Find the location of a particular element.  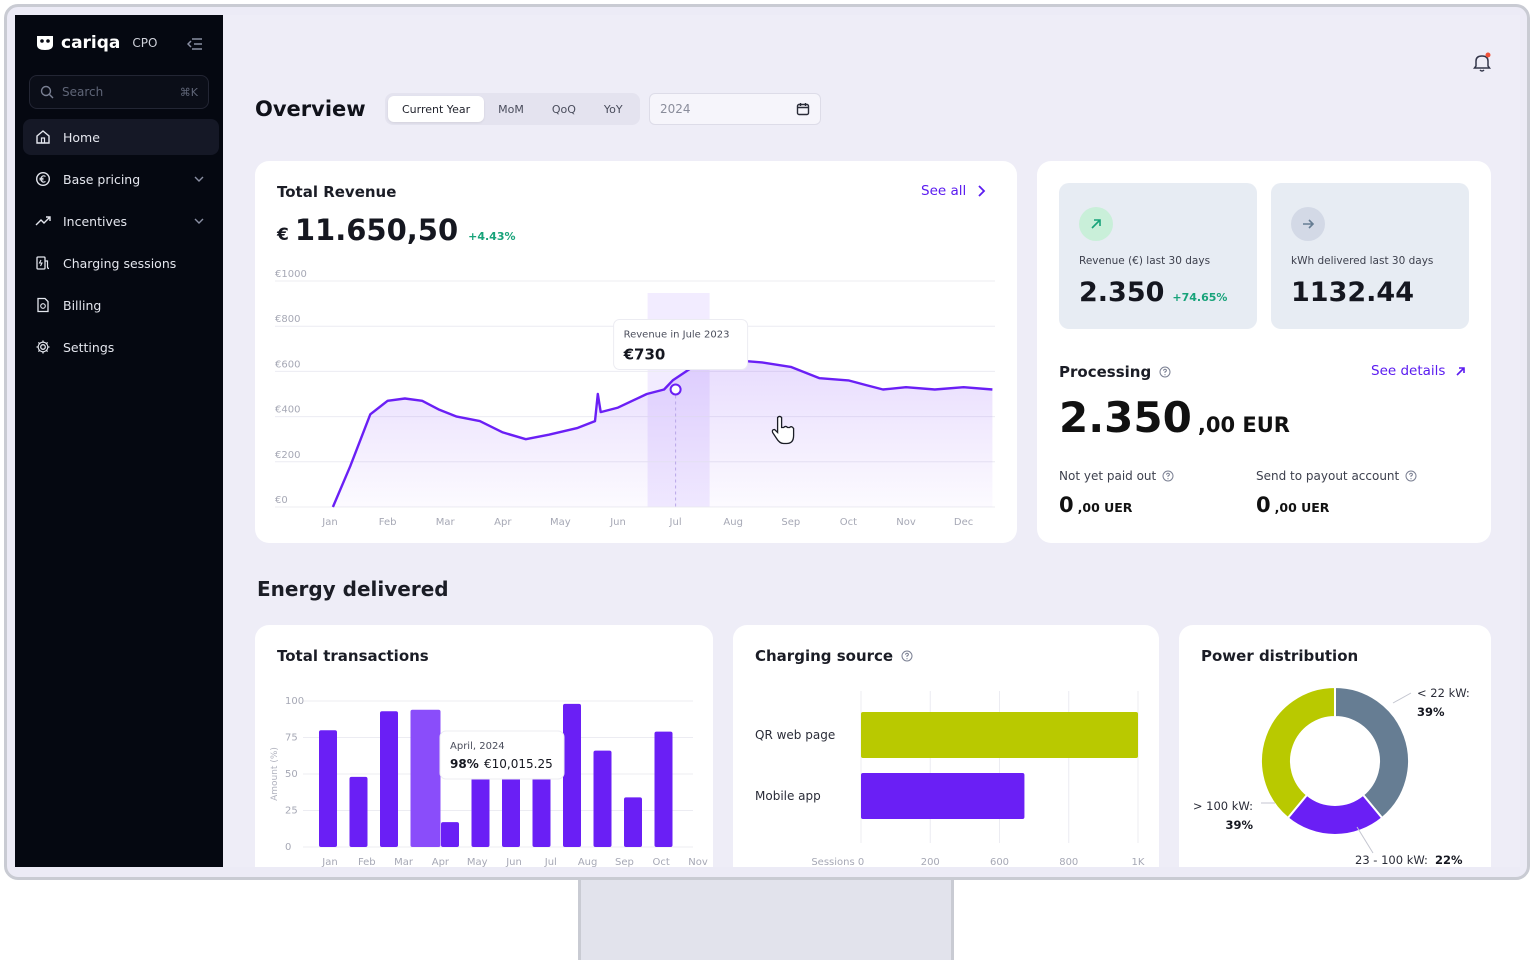

revenue-value: 11.650,50 is located at coordinates (376, 230).